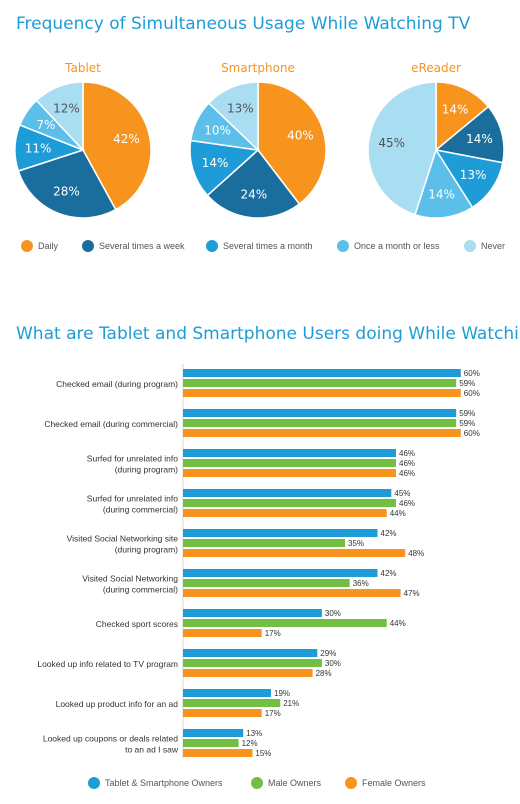  I want to click on legend-item-once-a-month-or-less: Once a month or less, so click(388, 246).